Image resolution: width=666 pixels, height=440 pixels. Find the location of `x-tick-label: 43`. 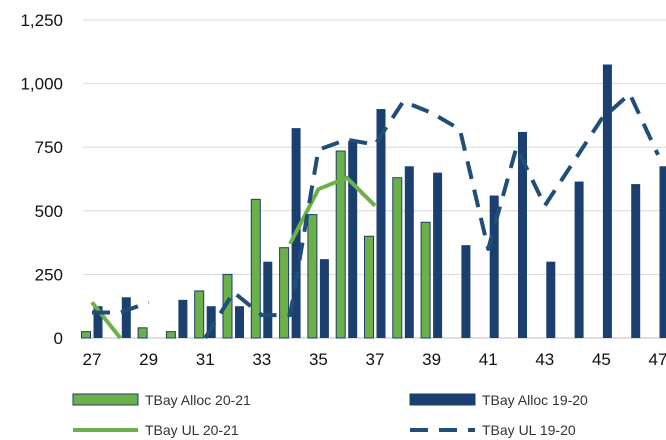

x-tick-label: 43 is located at coordinates (544, 359).